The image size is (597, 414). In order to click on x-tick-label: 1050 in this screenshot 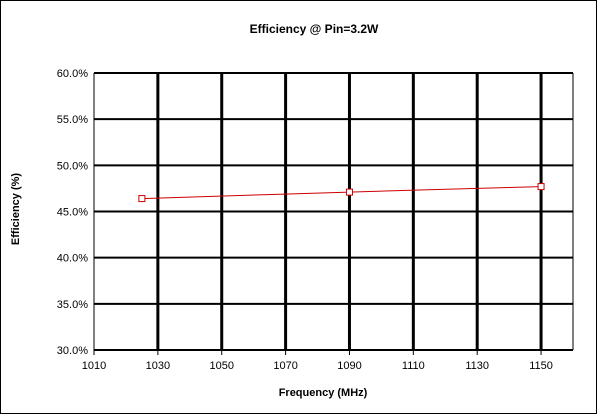, I will do `click(221, 366)`.